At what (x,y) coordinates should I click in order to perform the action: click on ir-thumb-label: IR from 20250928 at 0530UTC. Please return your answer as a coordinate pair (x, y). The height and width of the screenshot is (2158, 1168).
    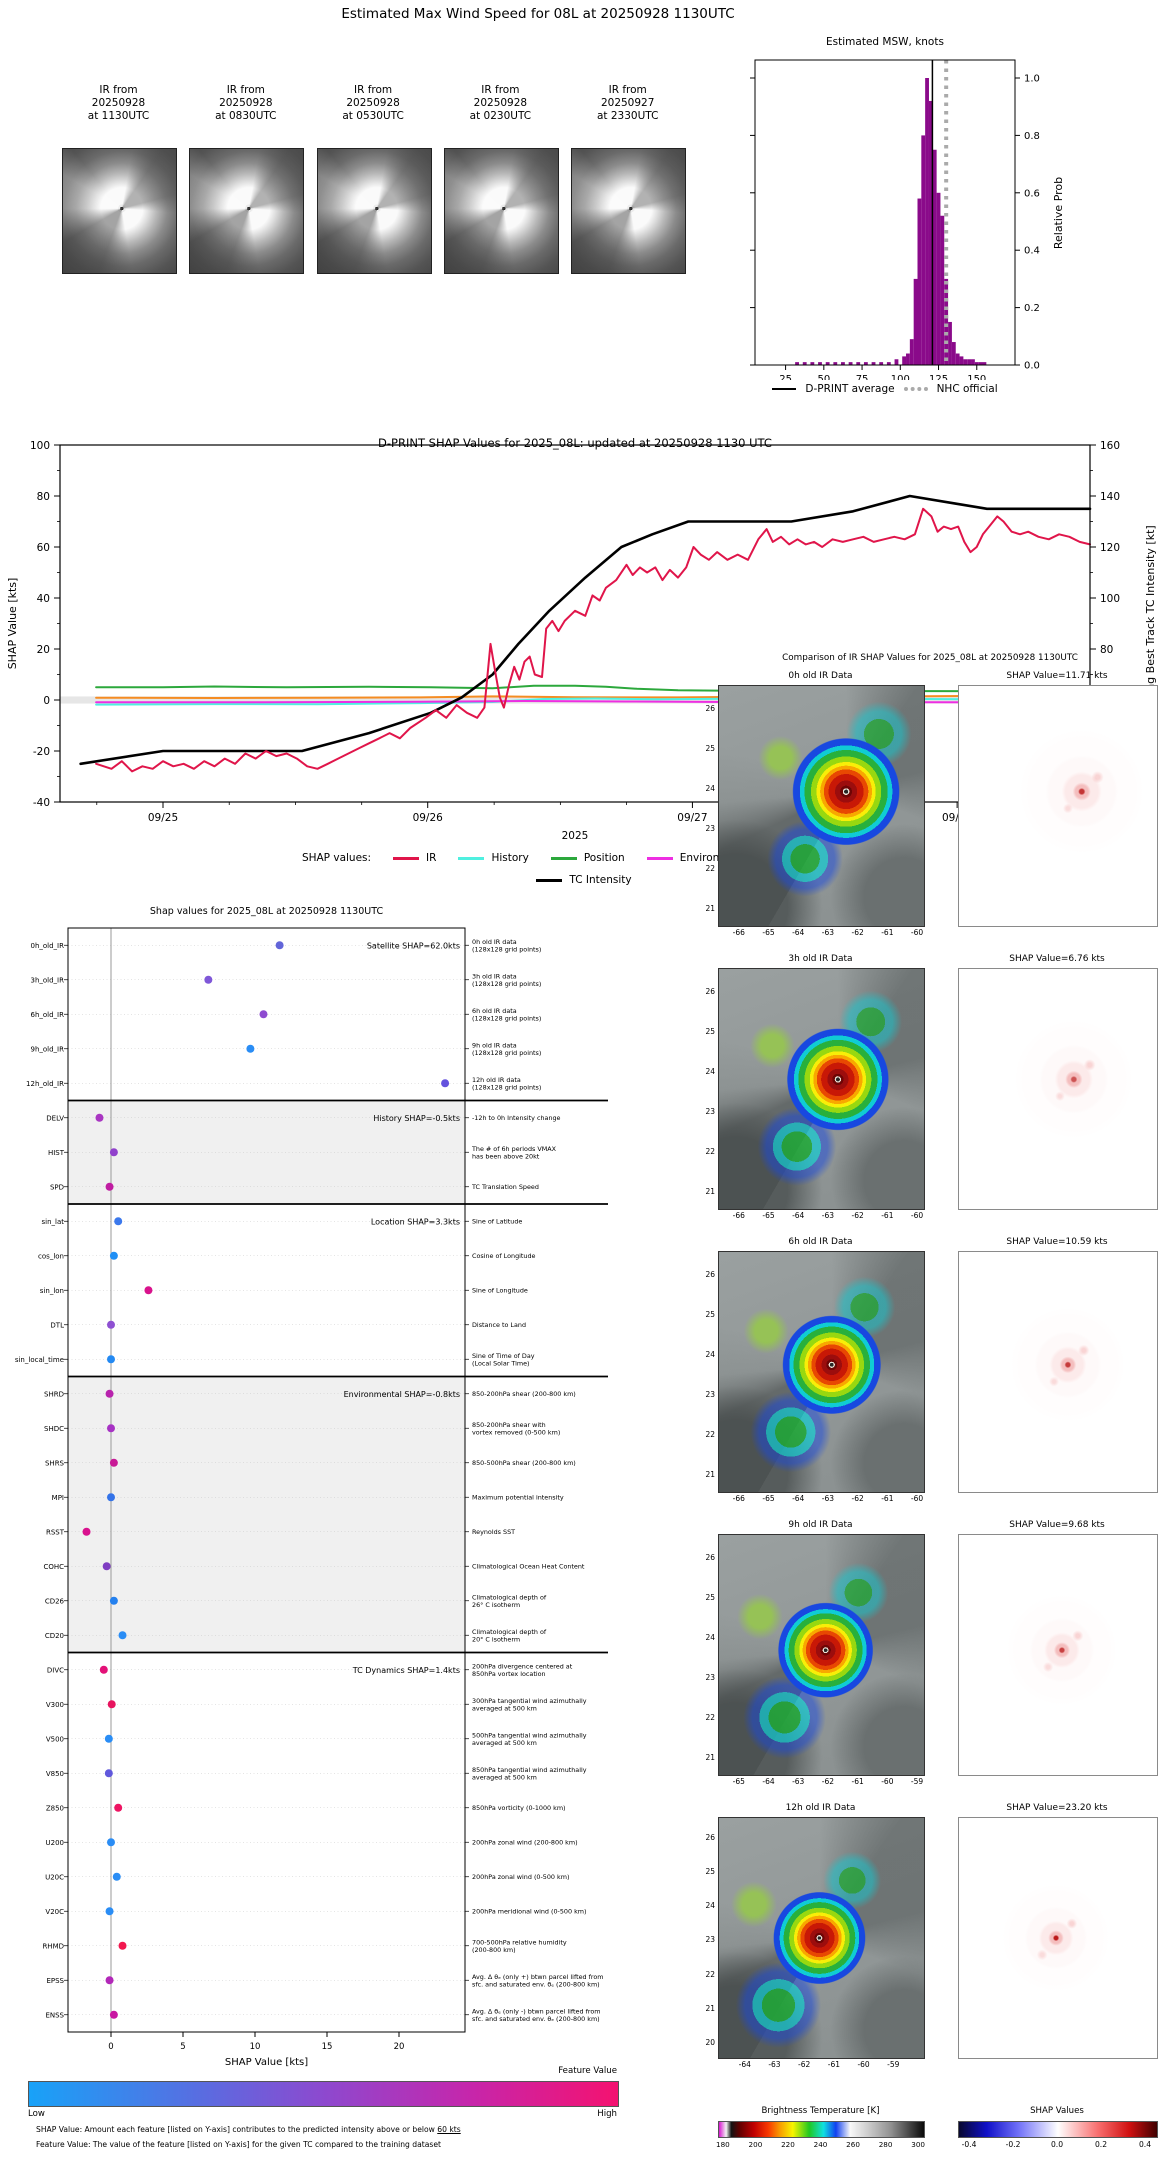
    Looking at the image, I should click on (373, 103).